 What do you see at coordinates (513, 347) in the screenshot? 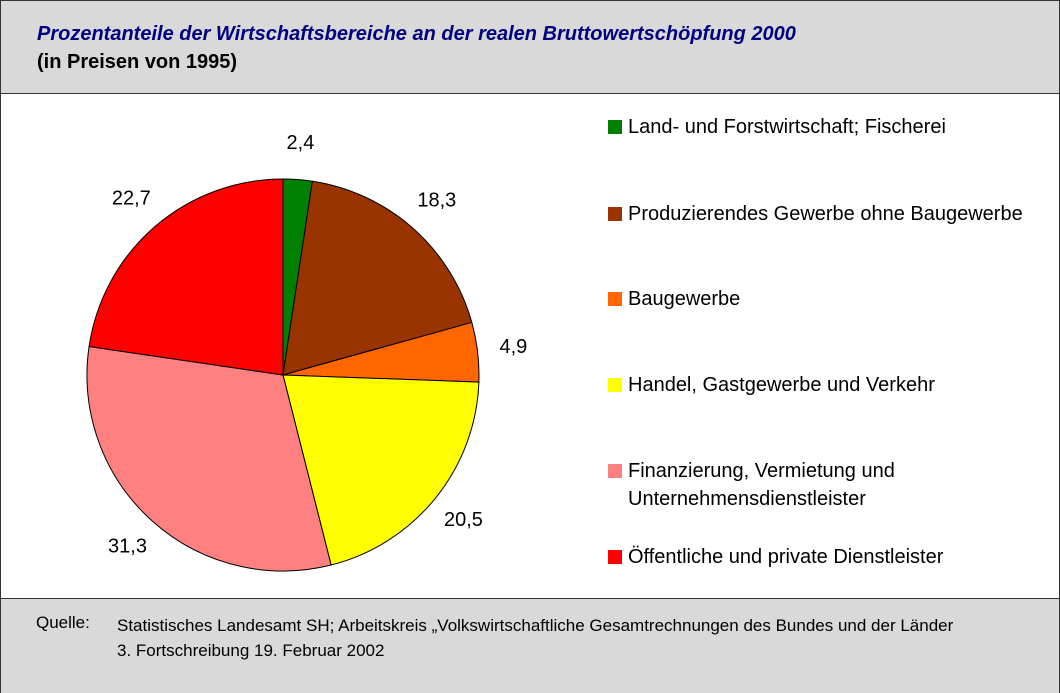
I see `data-label: 4,9` at bounding box center [513, 347].